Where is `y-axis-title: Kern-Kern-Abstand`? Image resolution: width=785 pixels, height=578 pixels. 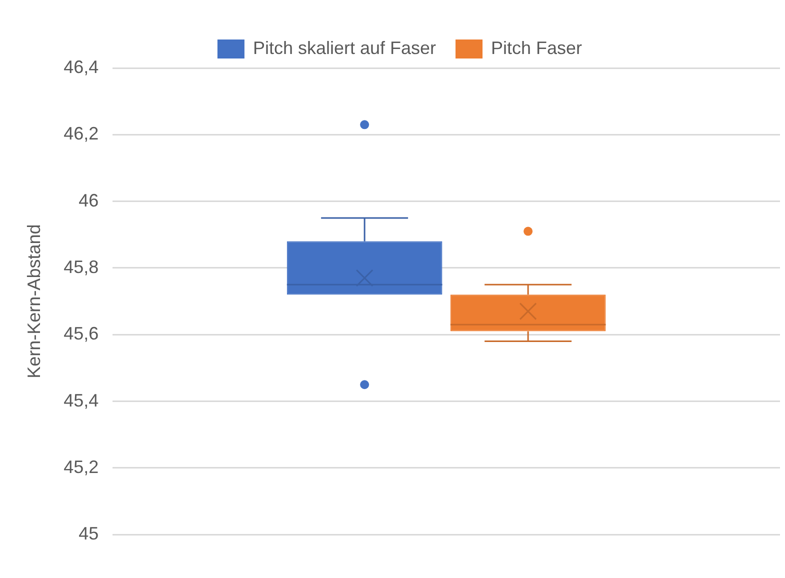
y-axis-title: Kern-Kern-Abstand is located at coordinates (34, 301).